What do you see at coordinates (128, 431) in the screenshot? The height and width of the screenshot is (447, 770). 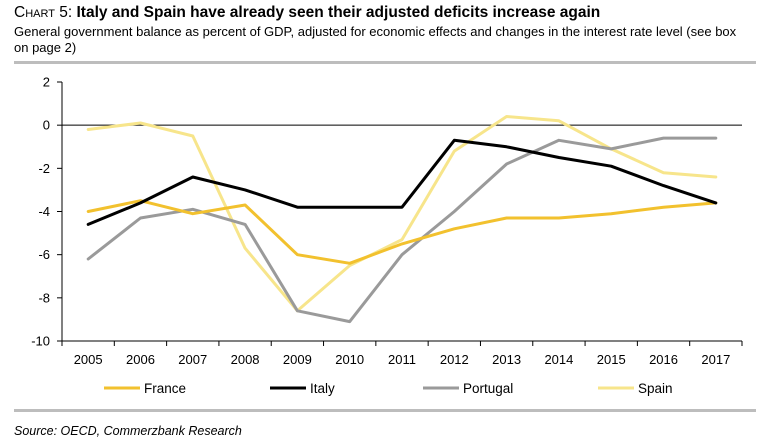 I see `source-note: Source: OECD, Commerzbank Research` at bounding box center [128, 431].